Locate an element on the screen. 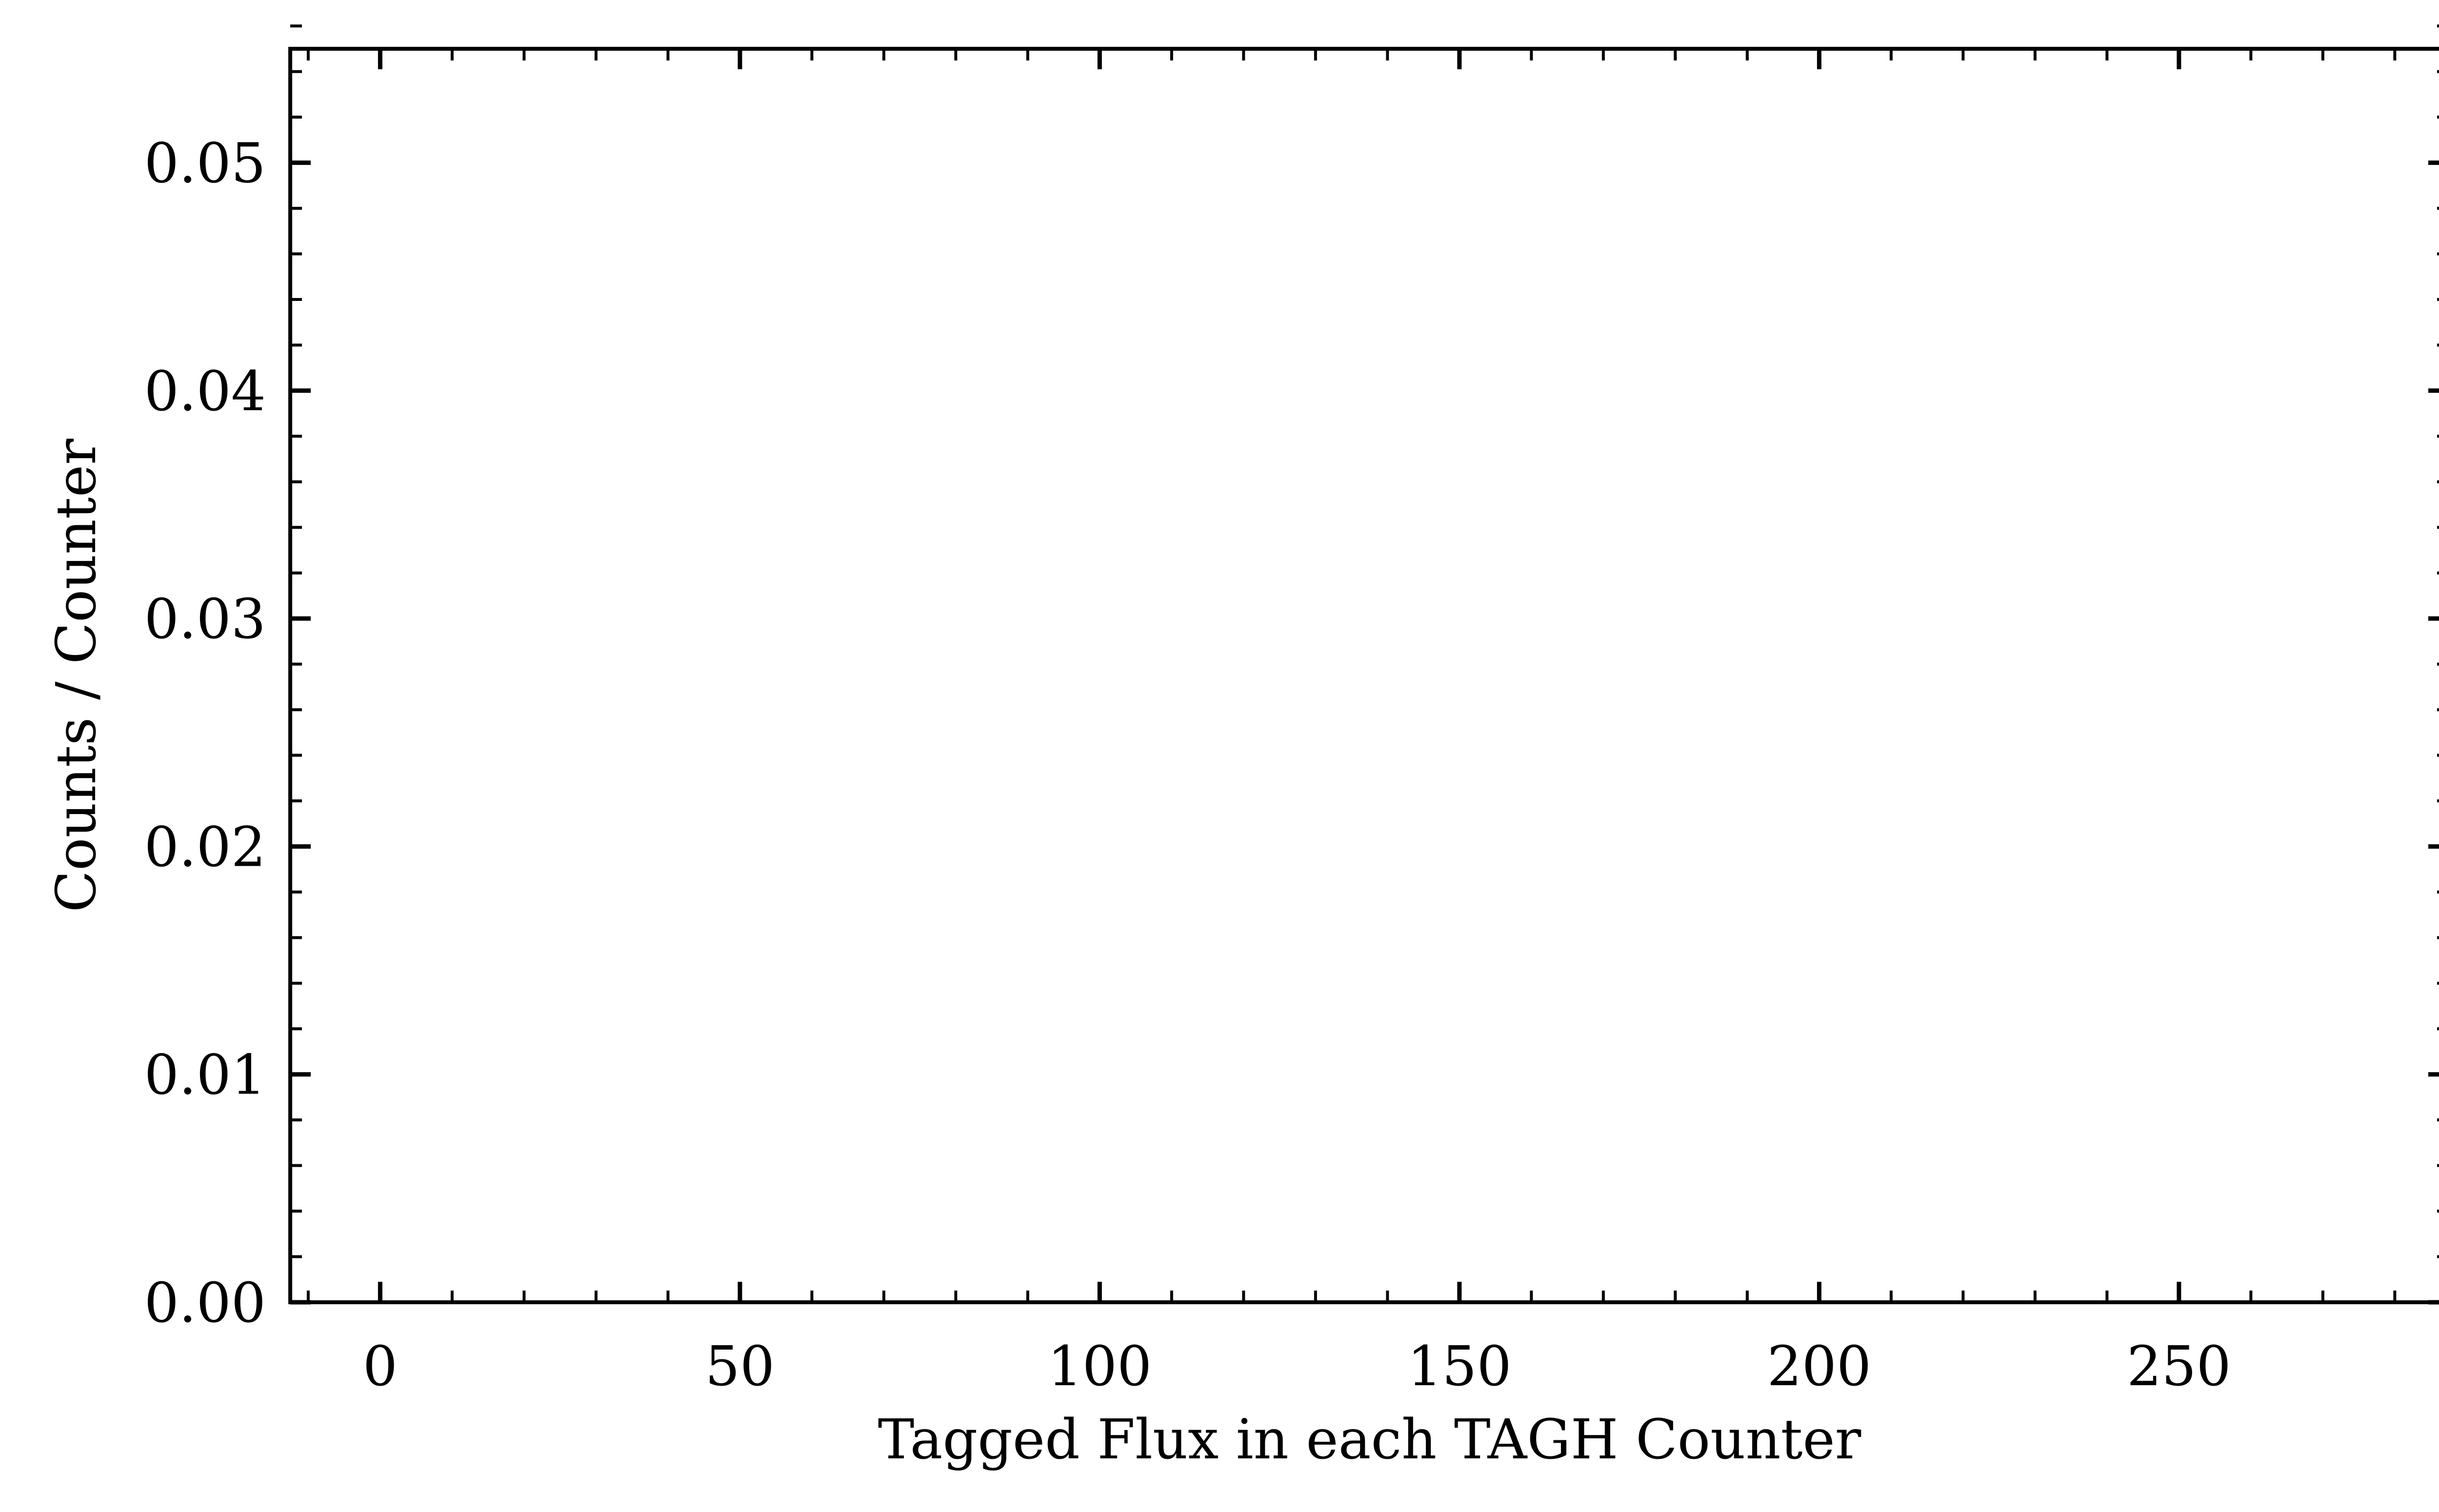 The width and height of the screenshot is (2439, 1512). x-tick-label: 100 is located at coordinates (1099, 1366).